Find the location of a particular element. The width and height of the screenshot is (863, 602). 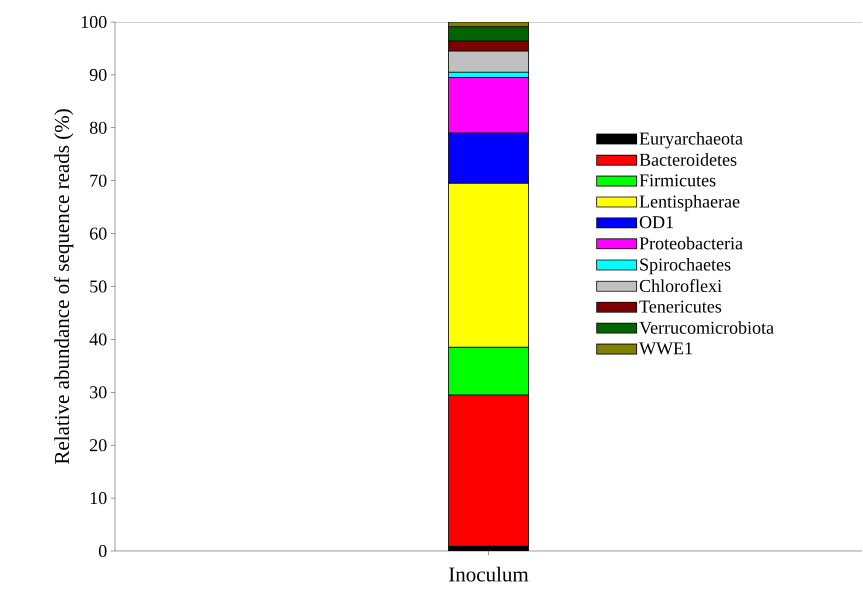

legend-label: WWE1 is located at coordinates (665, 348).